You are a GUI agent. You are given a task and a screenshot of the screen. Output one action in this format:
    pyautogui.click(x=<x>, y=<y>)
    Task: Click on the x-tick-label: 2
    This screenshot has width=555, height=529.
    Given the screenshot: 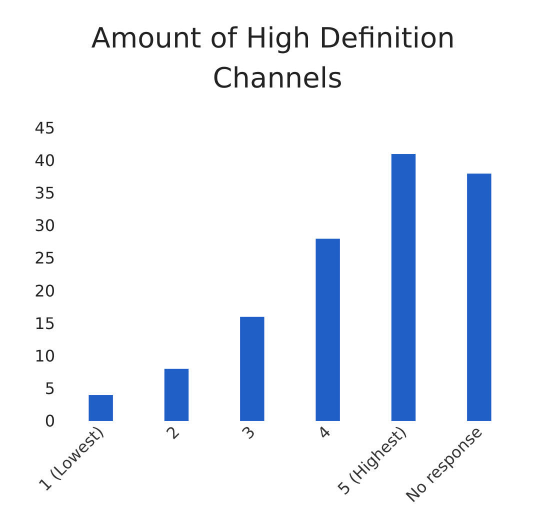 What is the action you would take?
    pyautogui.click(x=173, y=432)
    